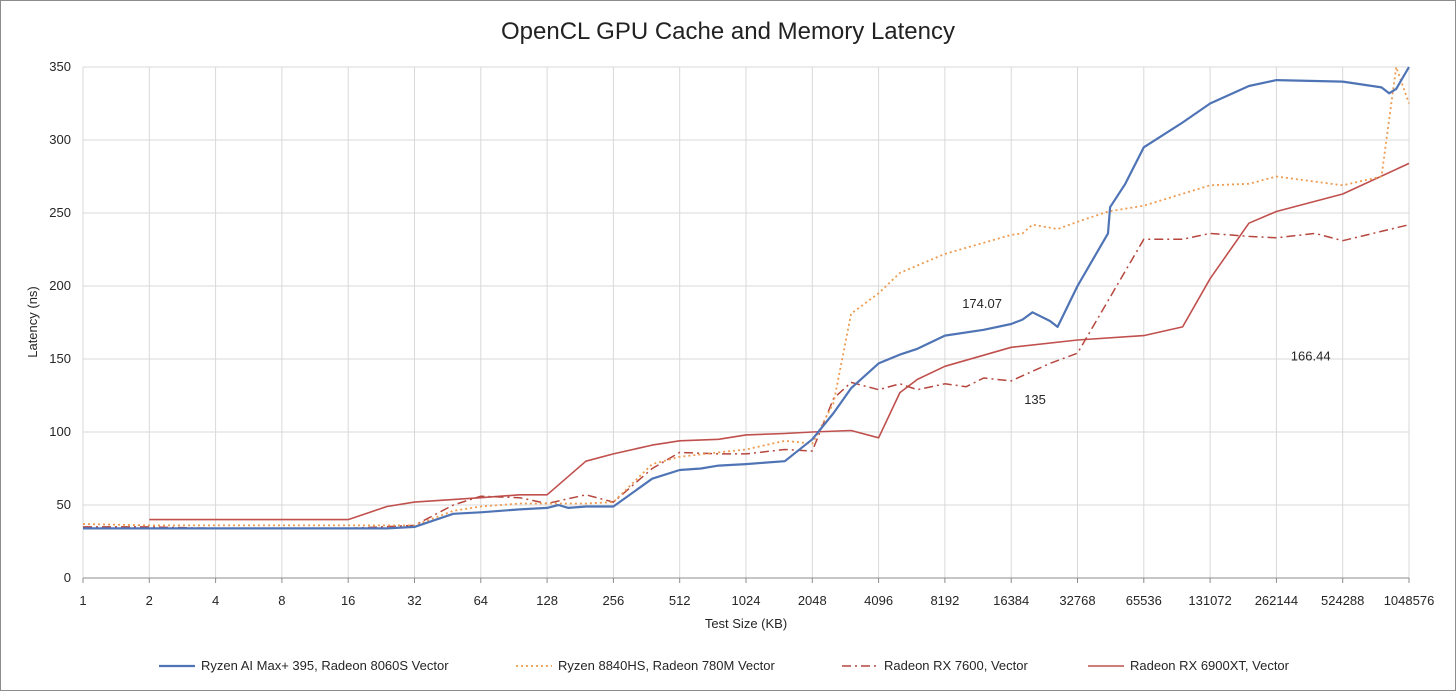 The height and width of the screenshot is (691, 1456). Describe the element at coordinates (60, 139) in the screenshot. I see `y-tick-label: 300` at that location.